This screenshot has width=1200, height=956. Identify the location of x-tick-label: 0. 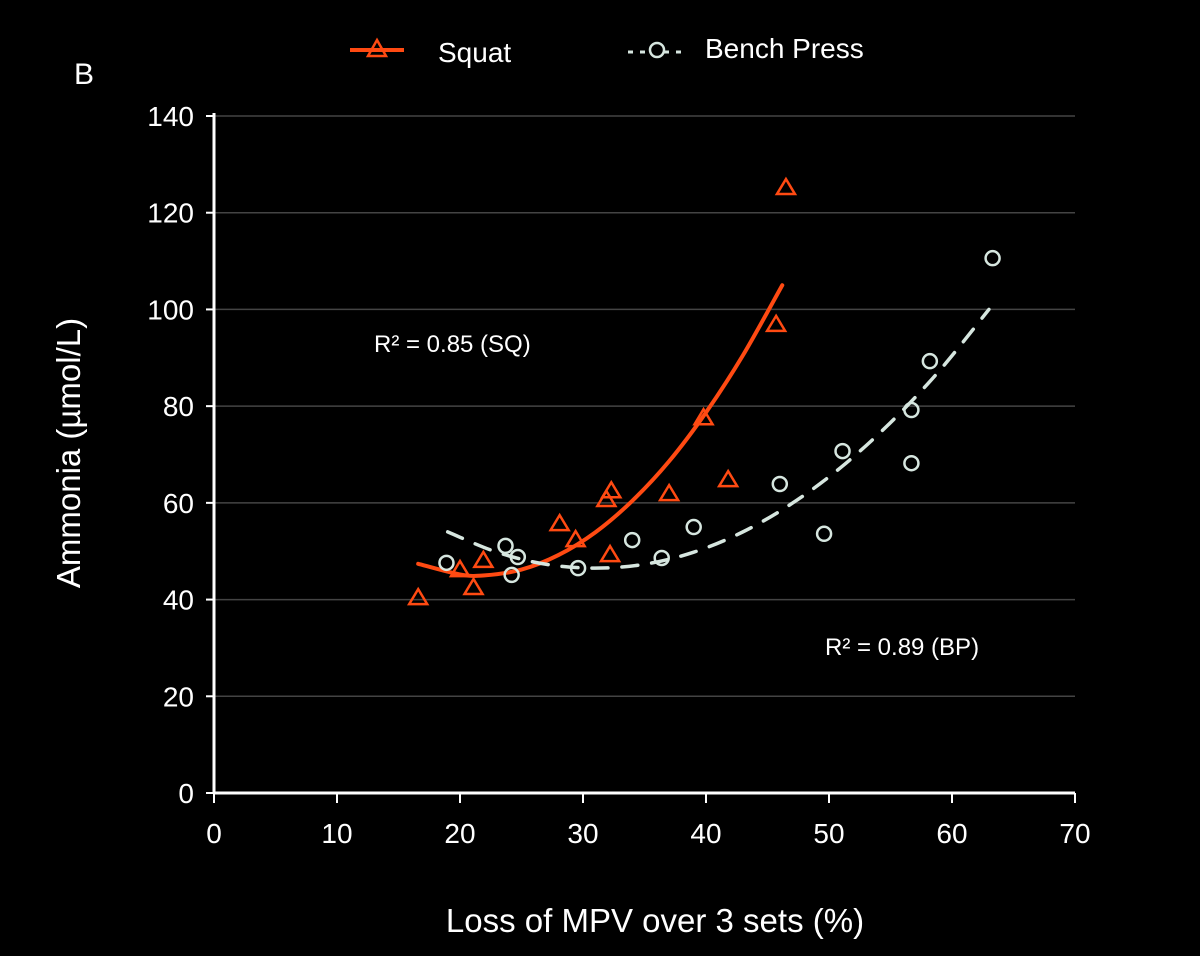
(214, 833).